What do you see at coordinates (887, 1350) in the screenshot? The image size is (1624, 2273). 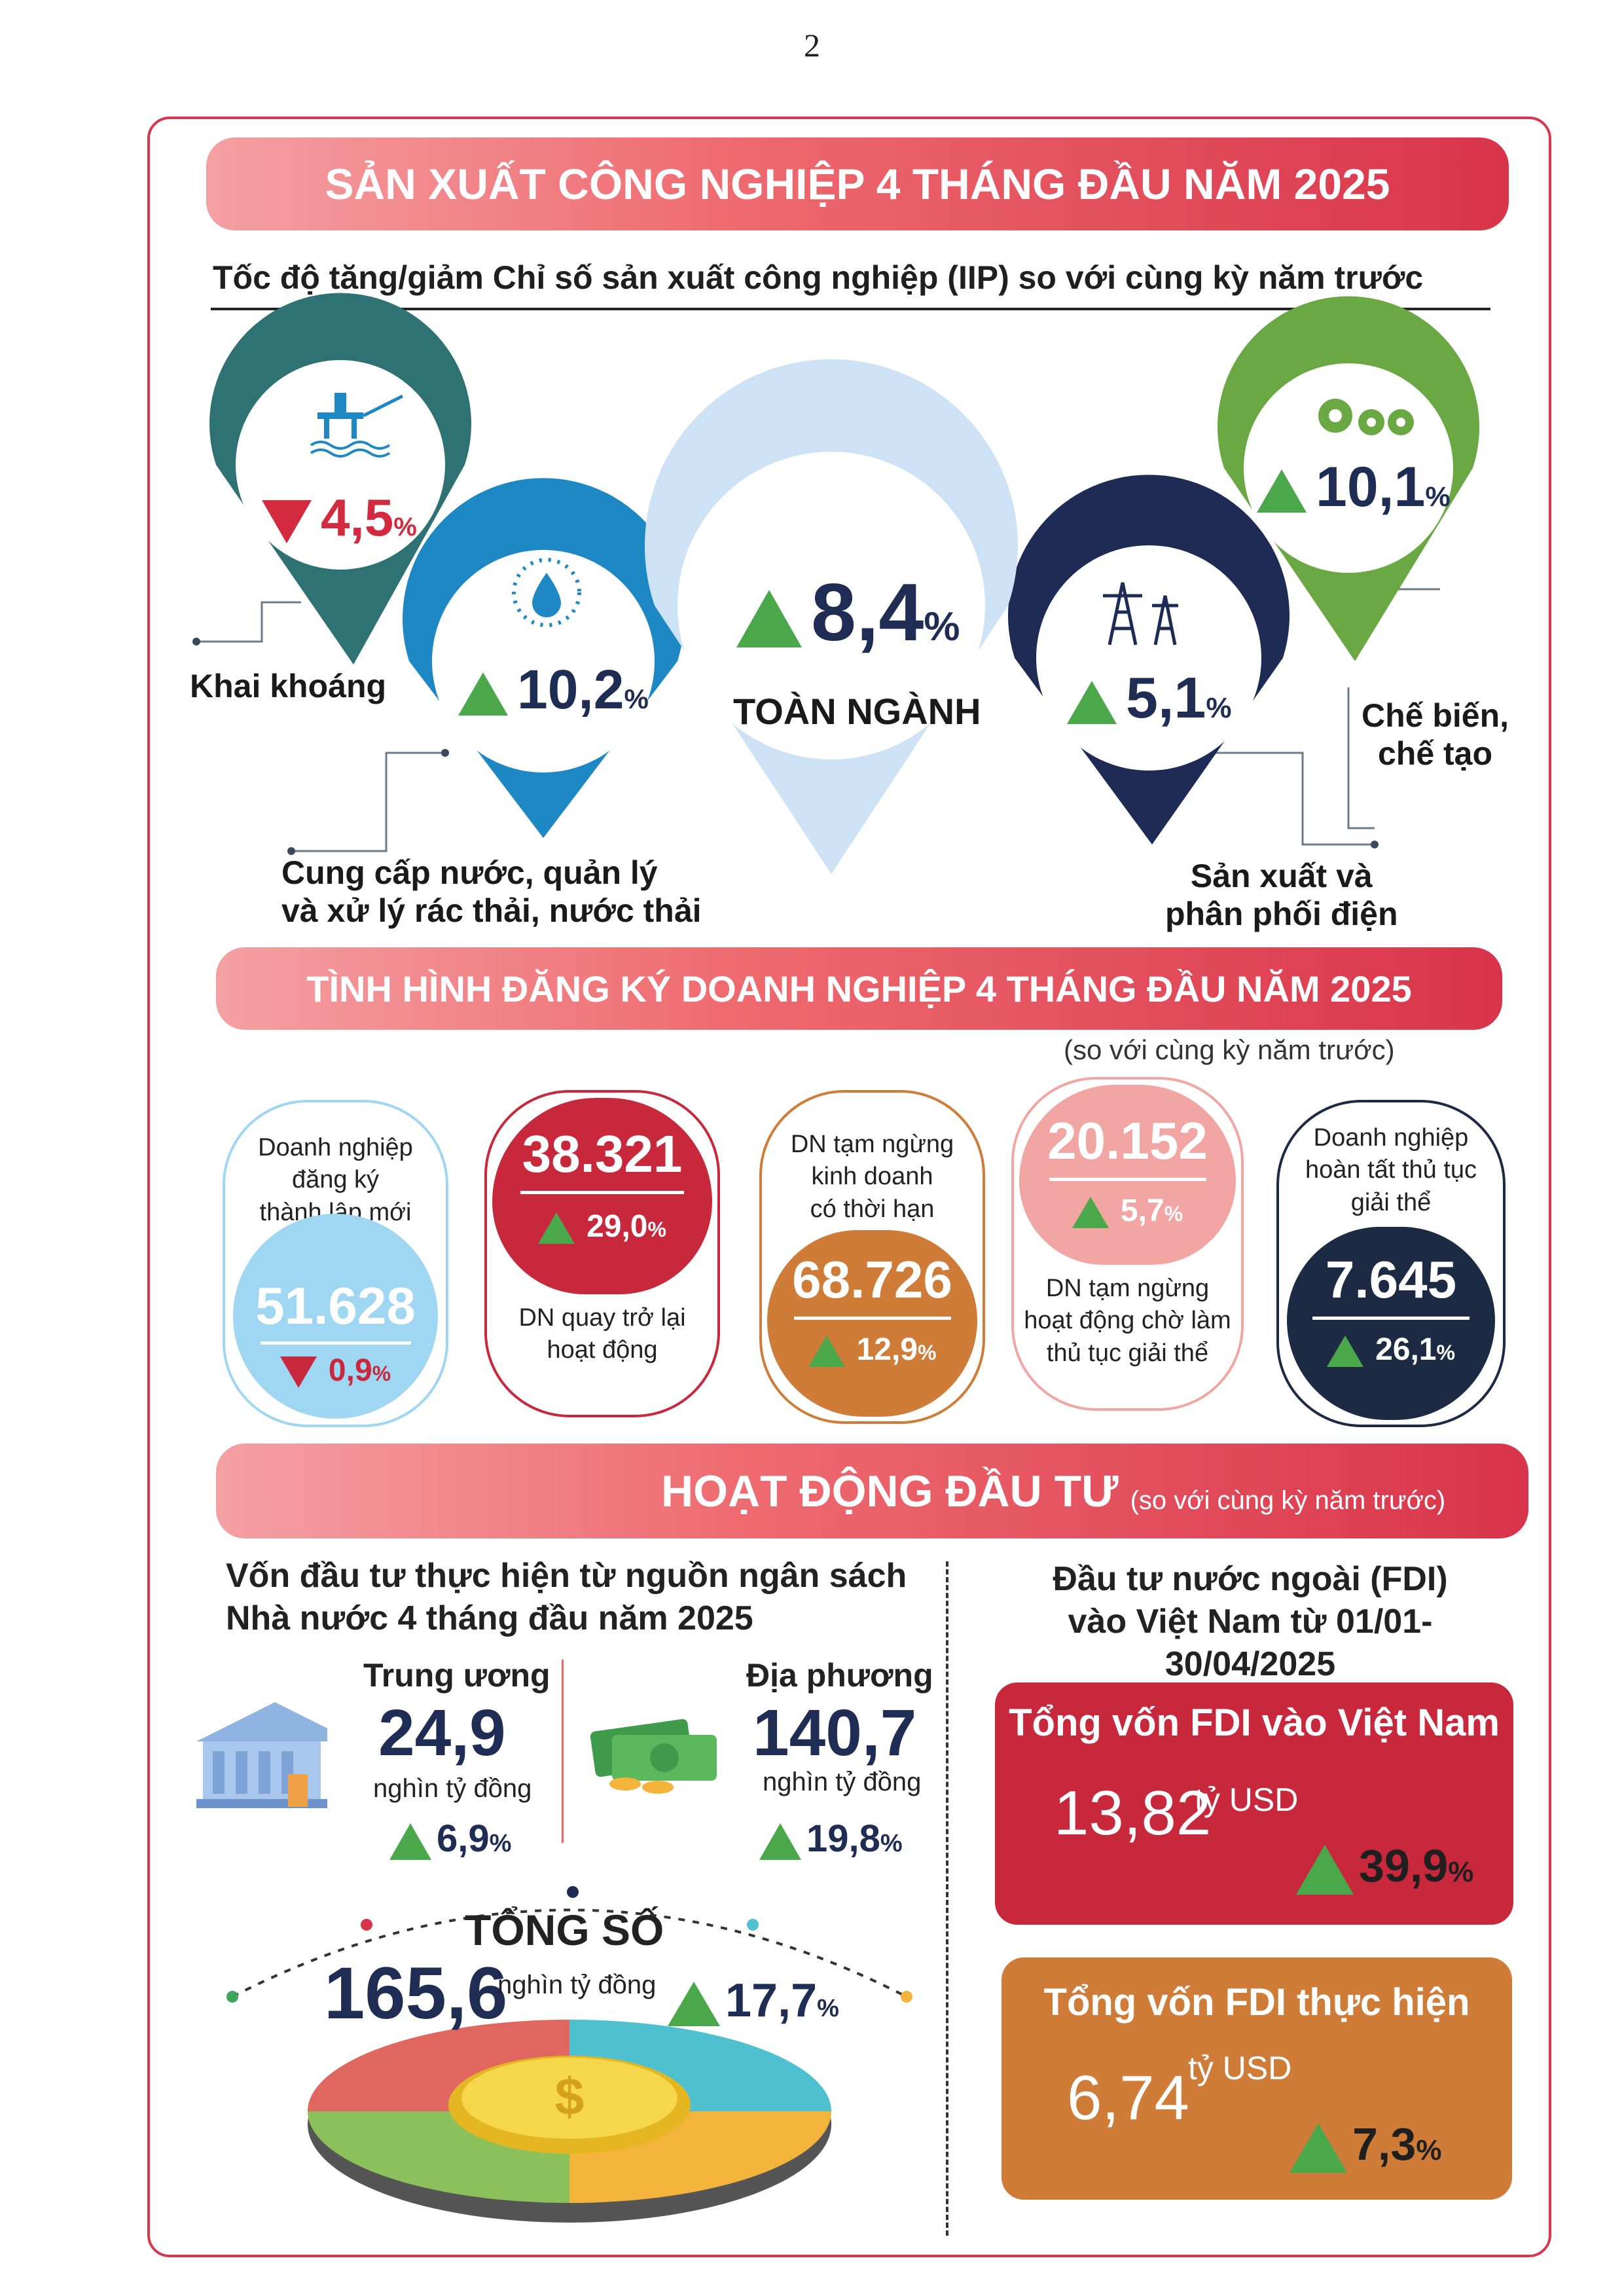 I see `card-change-value: 12,9` at bounding box center [887, 1350].